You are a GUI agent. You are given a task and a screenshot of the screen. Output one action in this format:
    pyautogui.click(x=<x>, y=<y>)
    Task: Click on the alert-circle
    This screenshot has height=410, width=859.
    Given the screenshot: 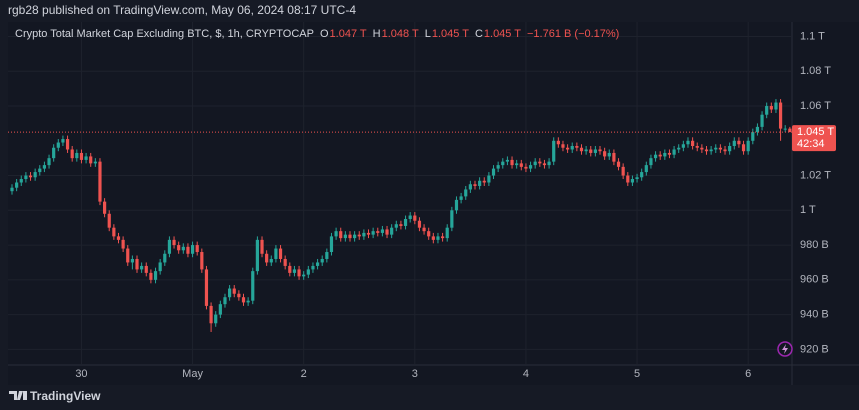 What is the action you would take?
    pyautogui.click(x=785, y=349)
    